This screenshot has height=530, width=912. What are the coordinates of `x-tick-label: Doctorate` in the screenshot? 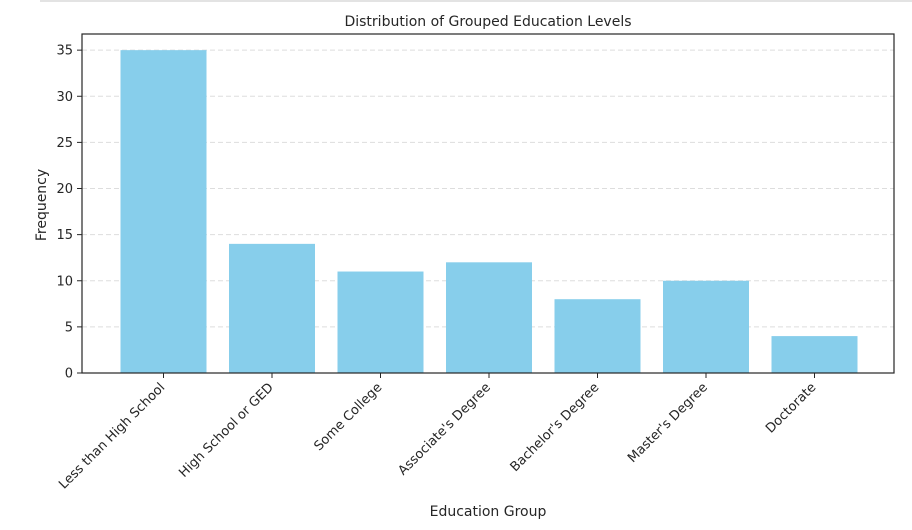 It's located at (791, 408).